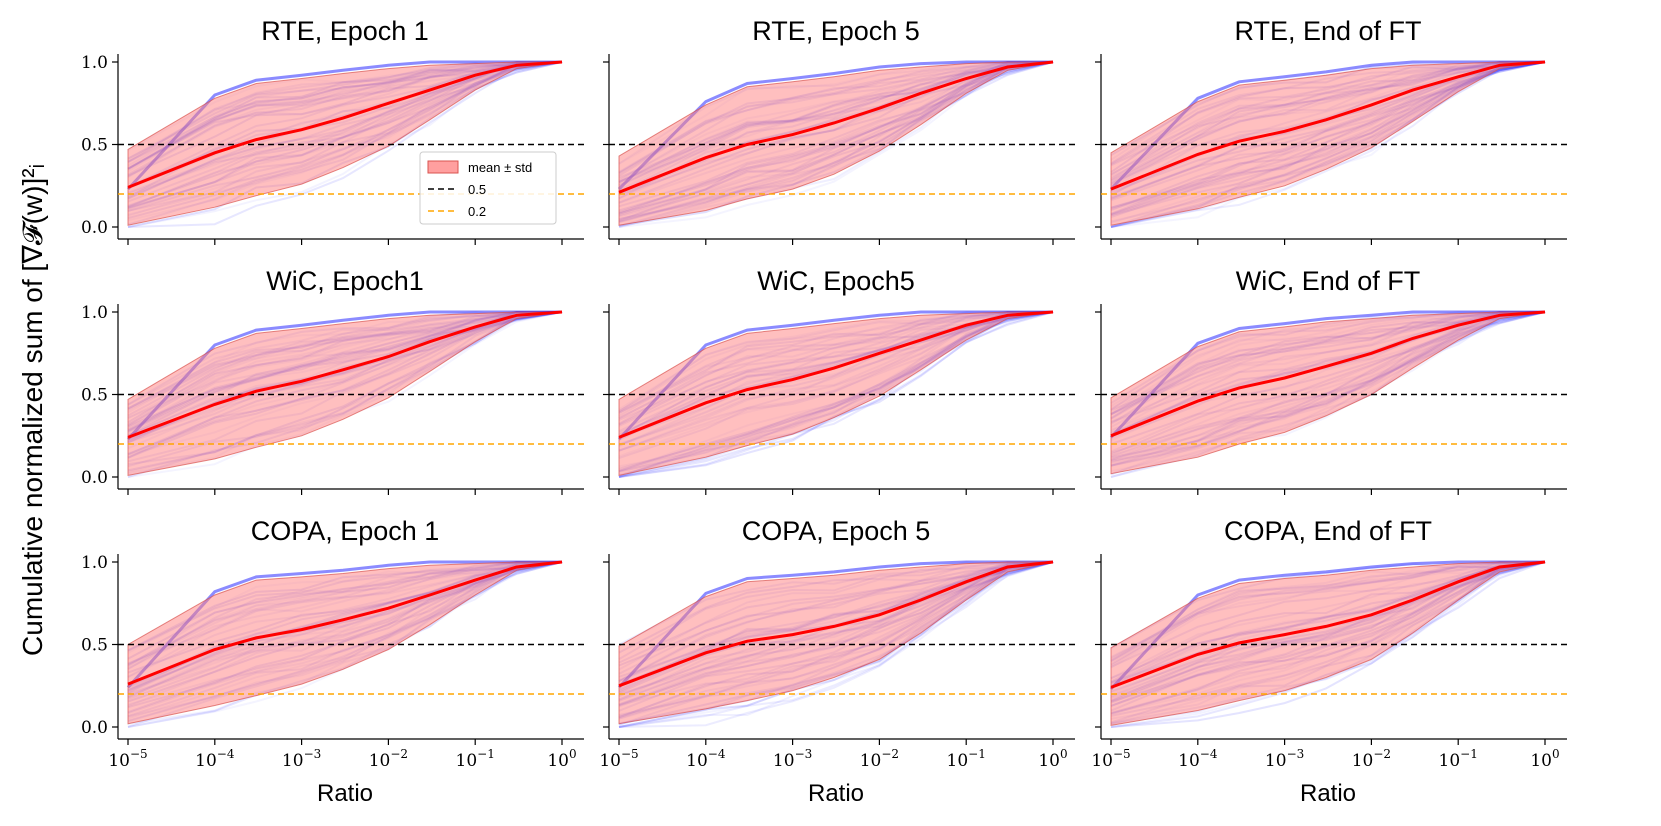 The height and width of the screenshot is (826, 1661). I want to click on legend: mean ± std 0.5 0.2, so click(488, 188).